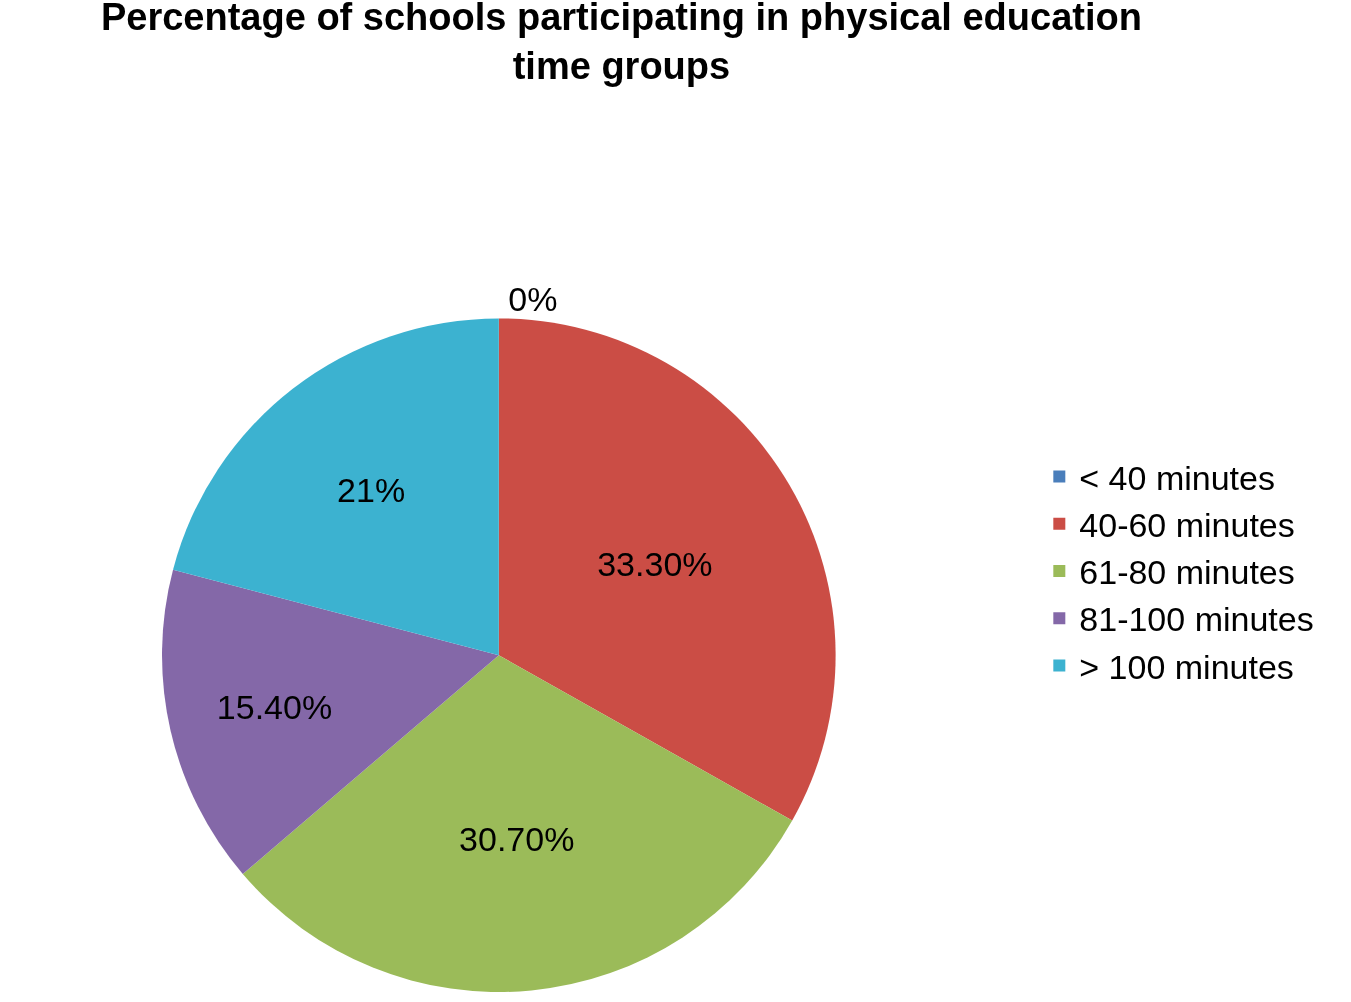 This screenshot has width=1351, height=1002. I want to click on data-label: 33.30%, so click(655, 564).